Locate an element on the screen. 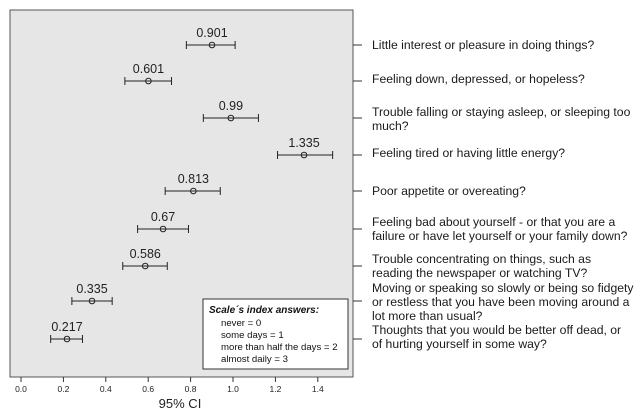 The width and height of the screenshot is (635, 414). x-axis-label: 95% CI is located at coordinates (180, 403).